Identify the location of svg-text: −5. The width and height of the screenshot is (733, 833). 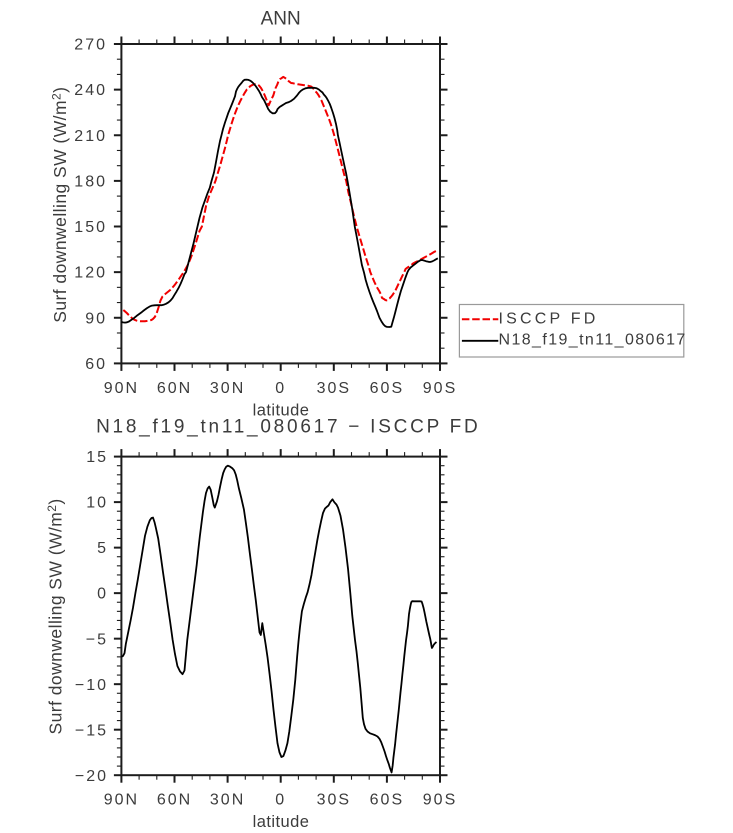
(97, 639).